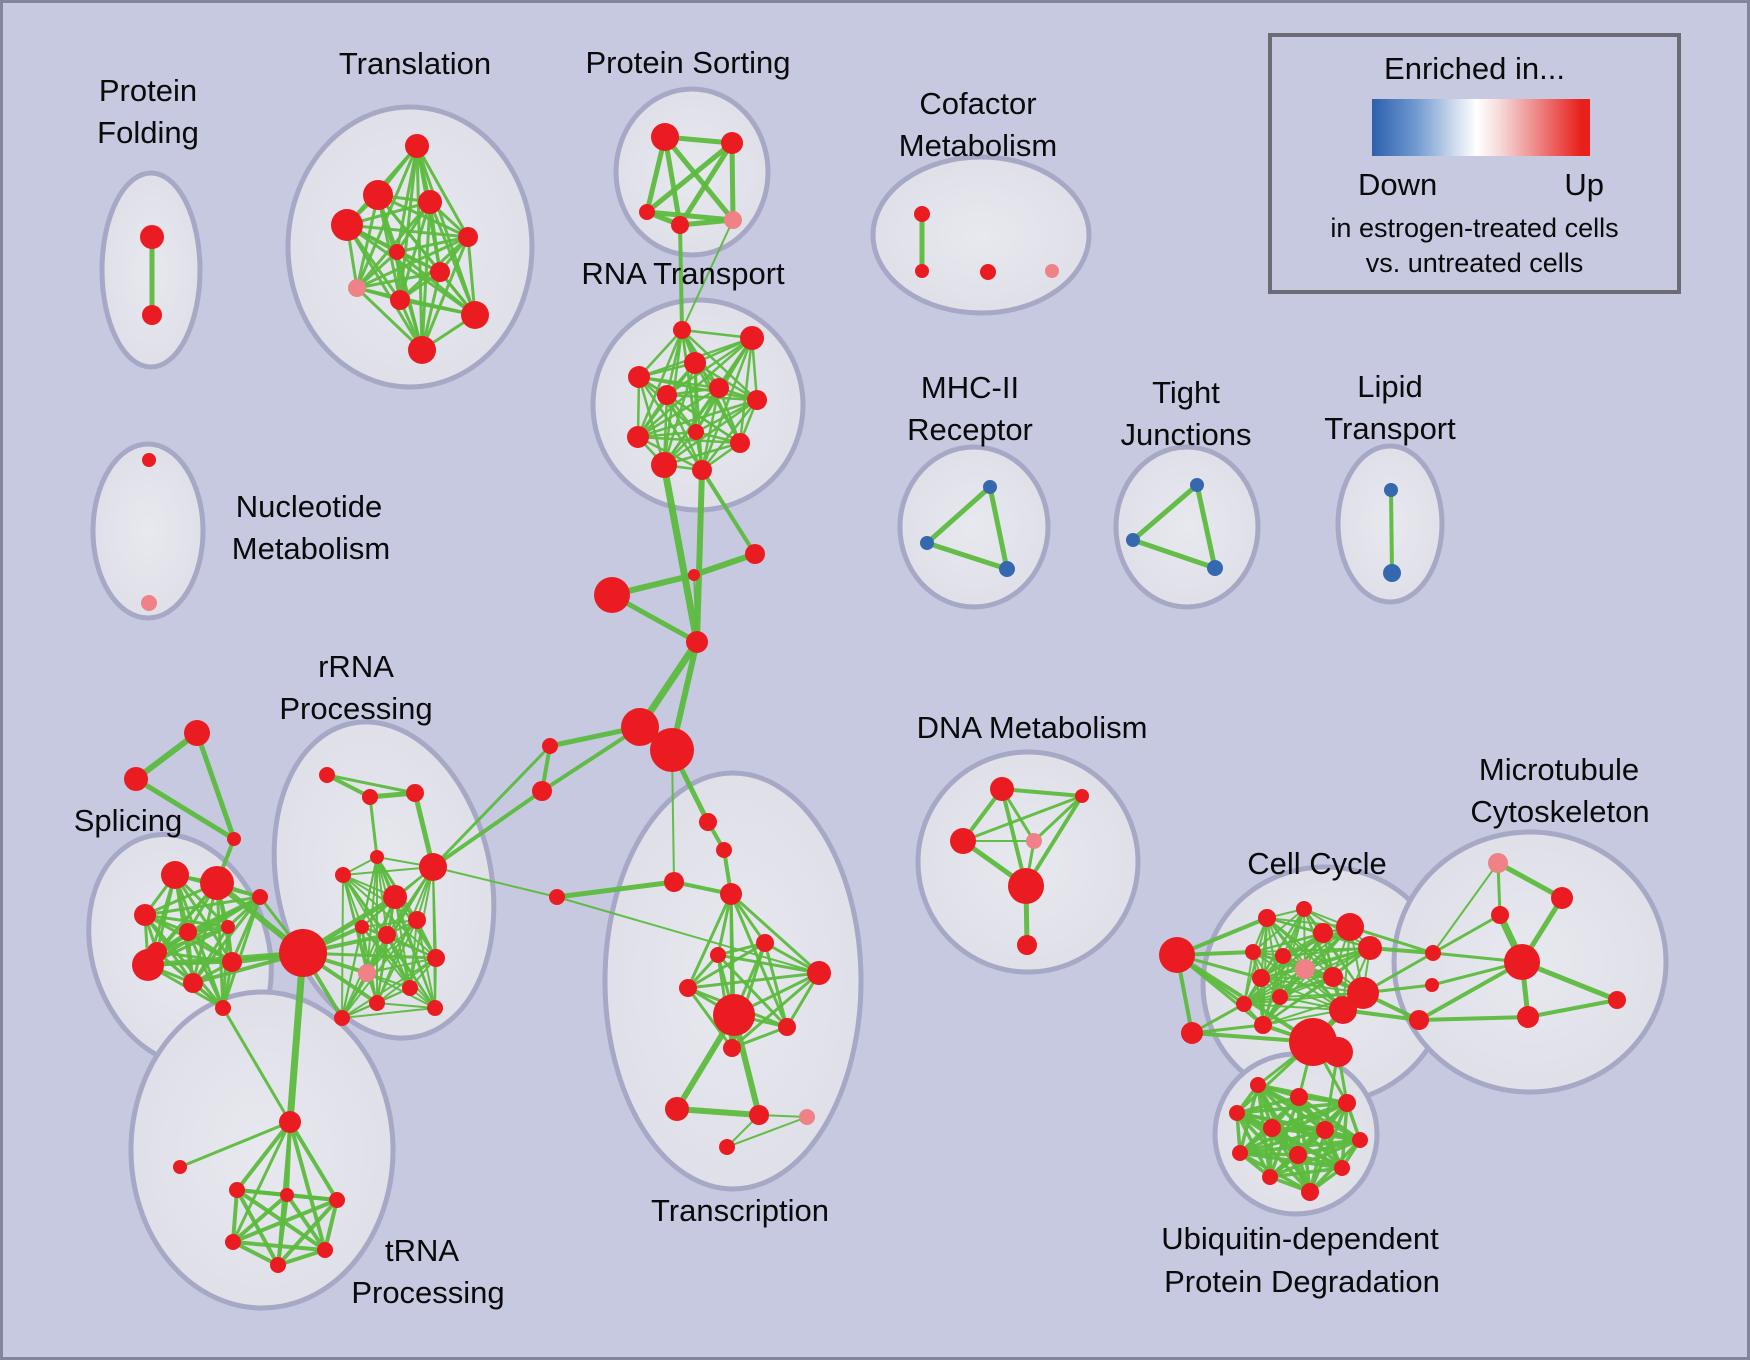 The width and height of the screenshot is (1750, 1360). Describe the element at coordinates (677, 1109) in the screenshot. I see `gene-set-node-tx13` at that location.